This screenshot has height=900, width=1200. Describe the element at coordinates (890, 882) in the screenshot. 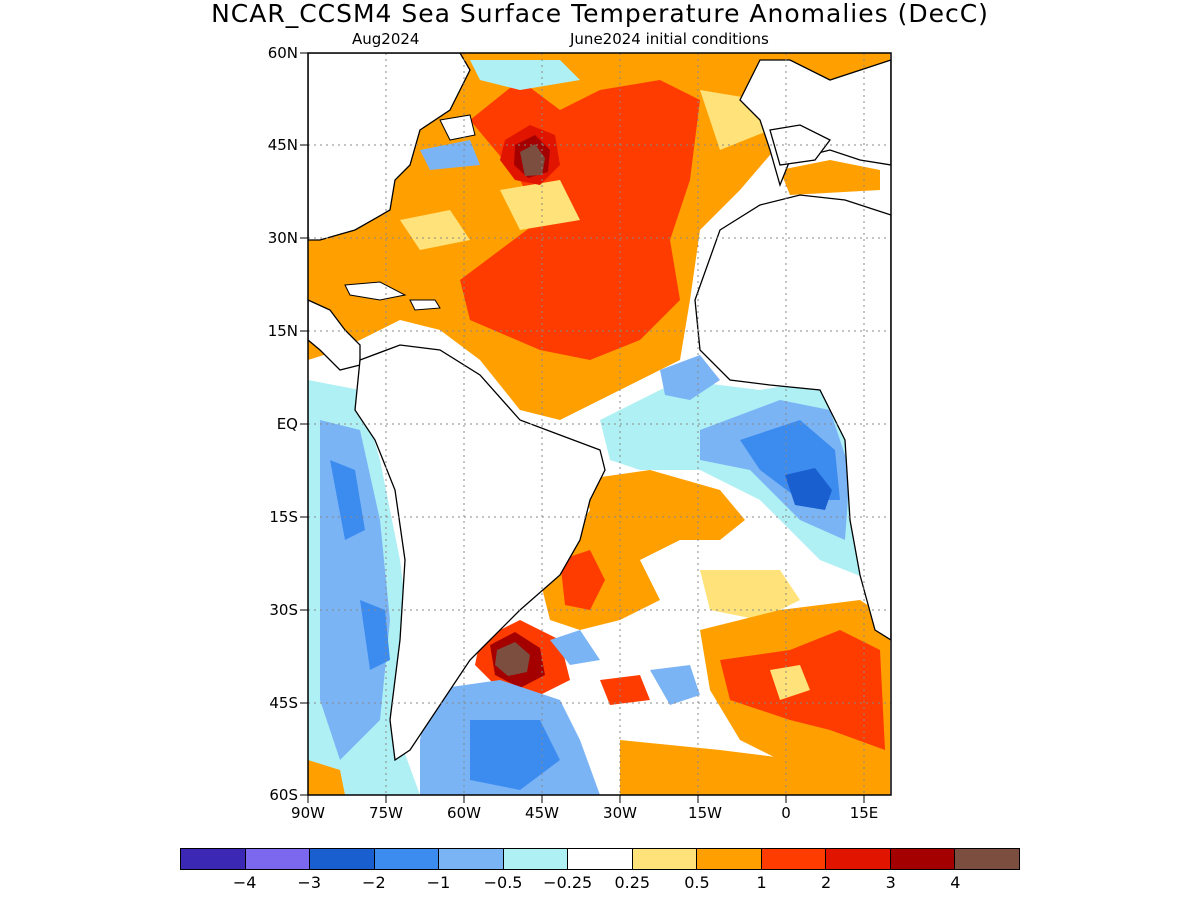

I see `colorbar-tick-label: 3` at that location.